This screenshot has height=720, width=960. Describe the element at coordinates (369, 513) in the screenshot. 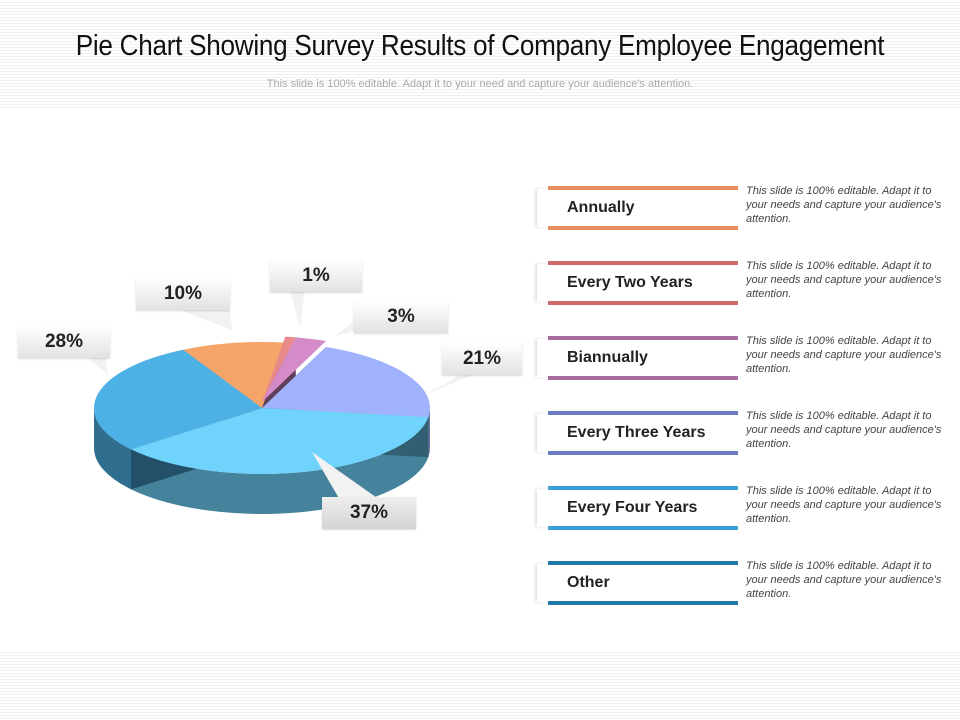

I see `slice-label-every-four-years: 37%` at that location.